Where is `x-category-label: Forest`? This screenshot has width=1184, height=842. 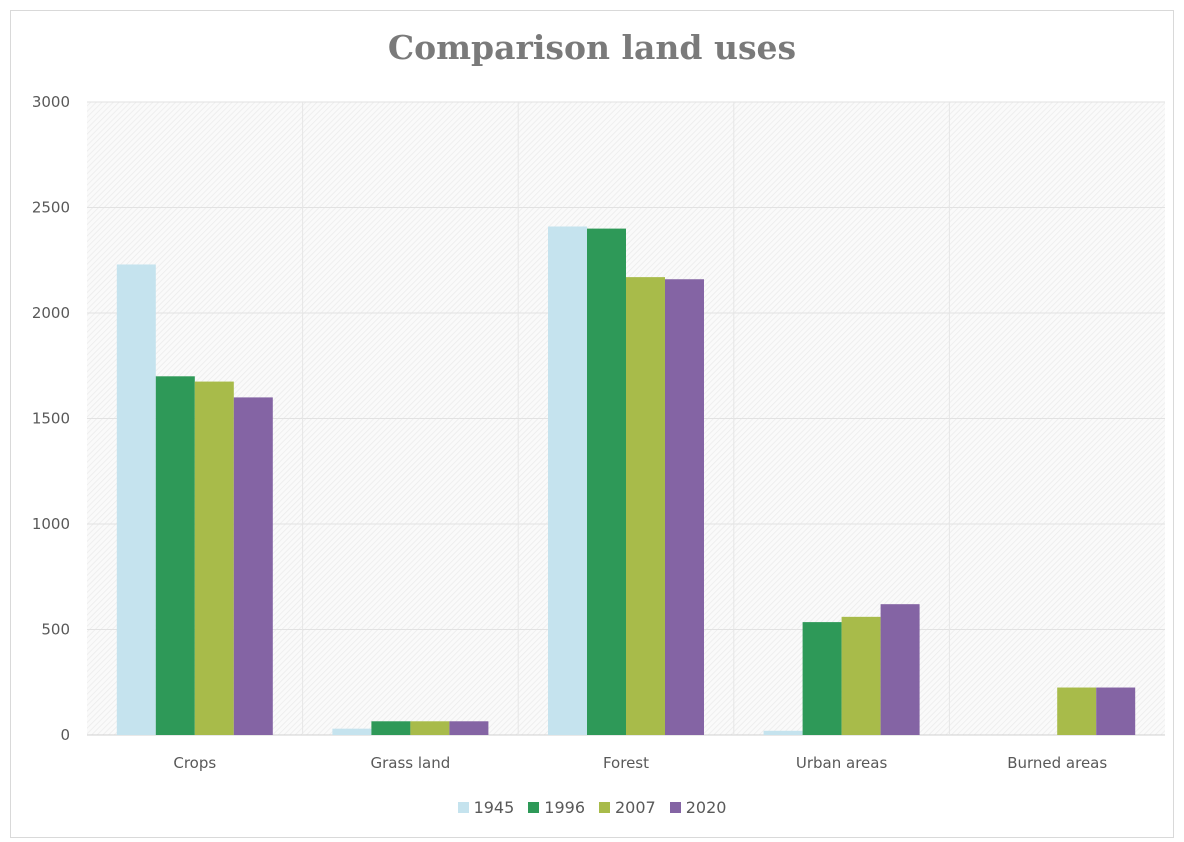 x-category-label: Forest is located at coordinates (626, 763).